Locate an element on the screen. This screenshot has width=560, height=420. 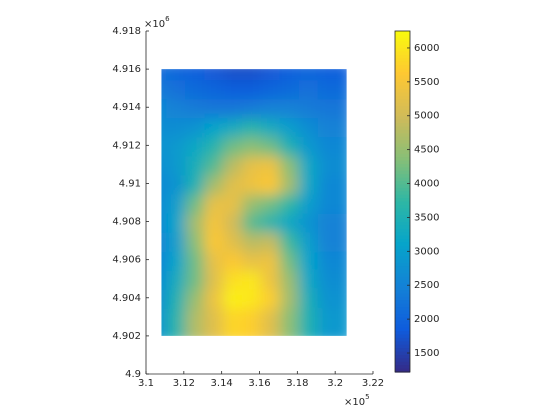
y-tick-label: 4.918 is located at coordinates (126, 31).